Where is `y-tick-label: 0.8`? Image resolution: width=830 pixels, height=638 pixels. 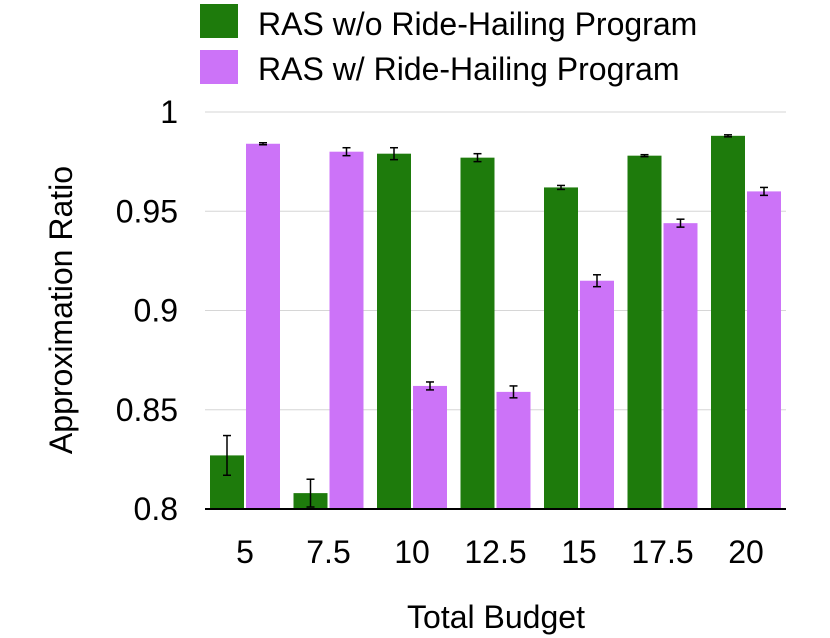 y-tick-label: 0.8 is located at coordinates (156, 509).